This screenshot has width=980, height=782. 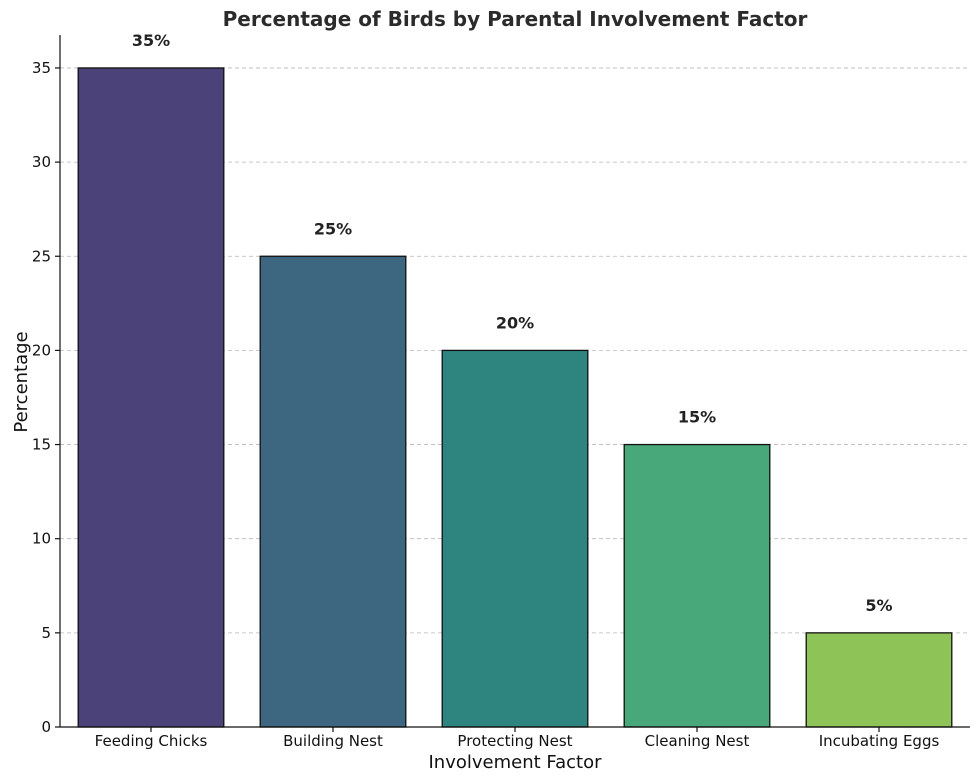 I want to click on y-tick-label: 30, so click(x=41, y=162).